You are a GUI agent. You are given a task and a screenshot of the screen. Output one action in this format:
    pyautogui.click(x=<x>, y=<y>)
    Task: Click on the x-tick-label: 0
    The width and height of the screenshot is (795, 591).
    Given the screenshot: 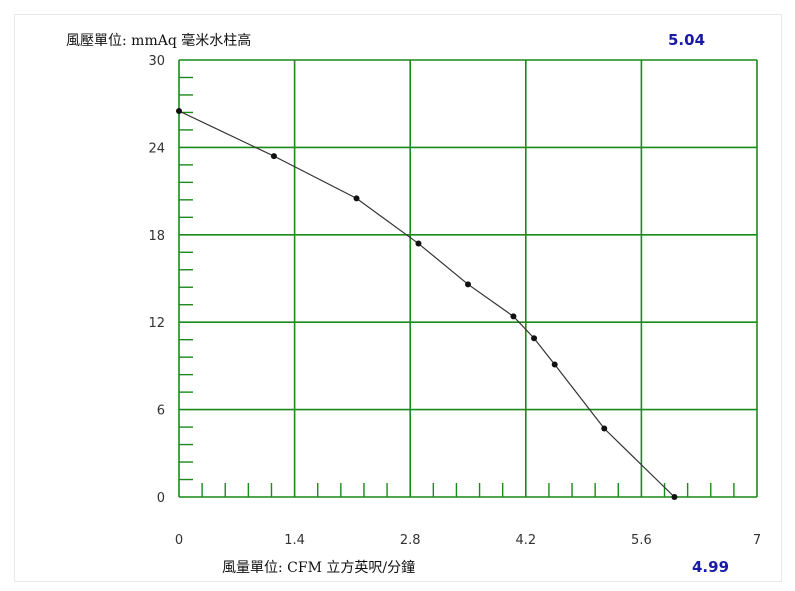 What is the action you would take?
    pyautogui.click(x=179, y=540)
    